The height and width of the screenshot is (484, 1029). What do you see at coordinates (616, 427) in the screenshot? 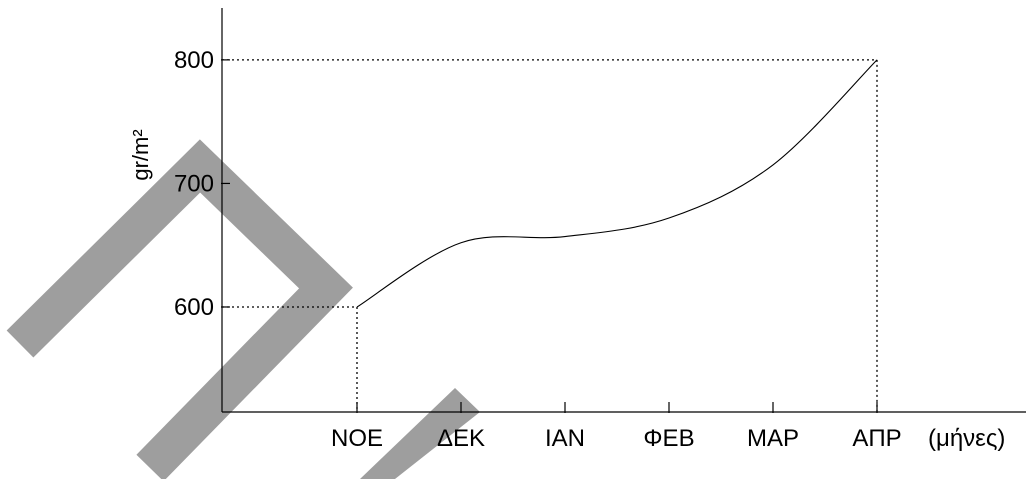
I see `x-ticks: ΝΟΕ ΔΕΚ ΙΑΝ ΦΕΒ ΜΑΡ ΑΠΡ` at bounding box center [616, 427].